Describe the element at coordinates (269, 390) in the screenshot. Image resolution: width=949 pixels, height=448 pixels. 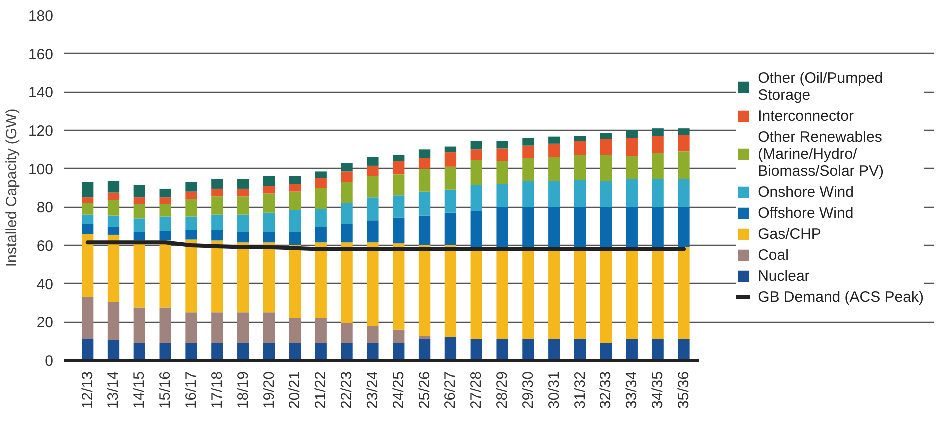
I see `x-tick-label: 19/20` at that location.